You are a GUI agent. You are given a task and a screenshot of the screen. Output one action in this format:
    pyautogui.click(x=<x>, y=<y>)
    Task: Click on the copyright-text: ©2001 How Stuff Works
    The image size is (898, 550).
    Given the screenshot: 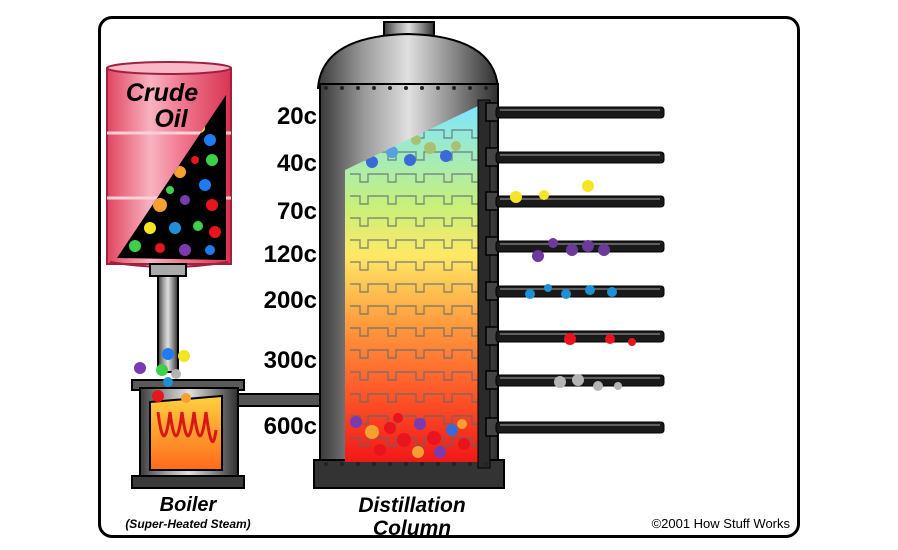 What is the action you would take?
    pyautogui.click(x=720, y=523)
    